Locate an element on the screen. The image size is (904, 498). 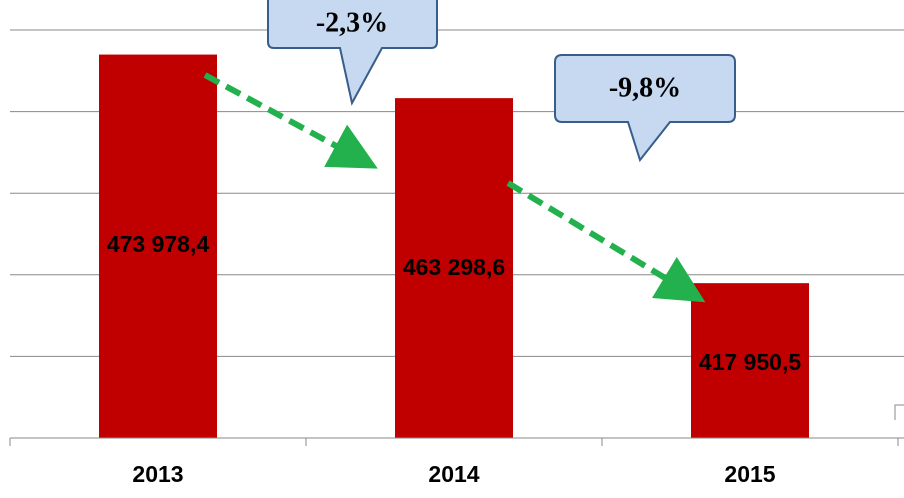
annotation: -2,3% is located at coordinates (352, 22).